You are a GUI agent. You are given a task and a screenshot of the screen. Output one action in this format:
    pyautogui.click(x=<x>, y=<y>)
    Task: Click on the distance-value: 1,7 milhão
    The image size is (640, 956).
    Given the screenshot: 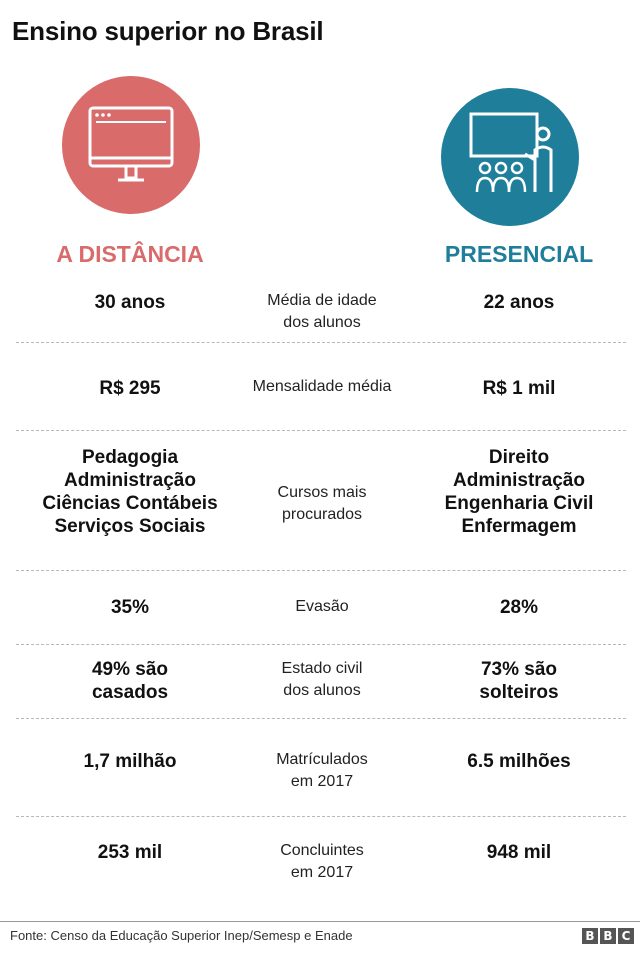 What is the action you would take?
    pyautogui.click(x=130, y=761)
    